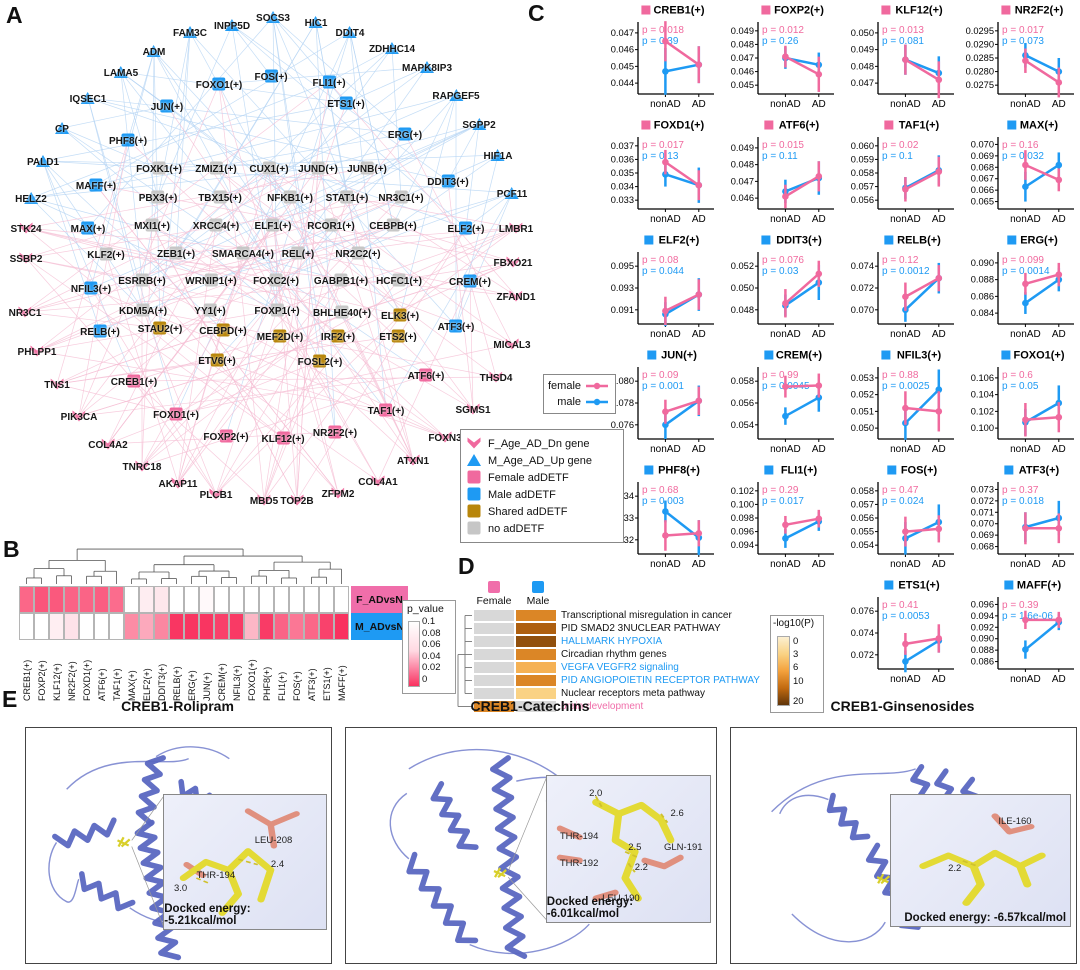  Describe the element at coordinates (100, 331) in the screenshot. I see `network-node: RELB(+)` at that location.